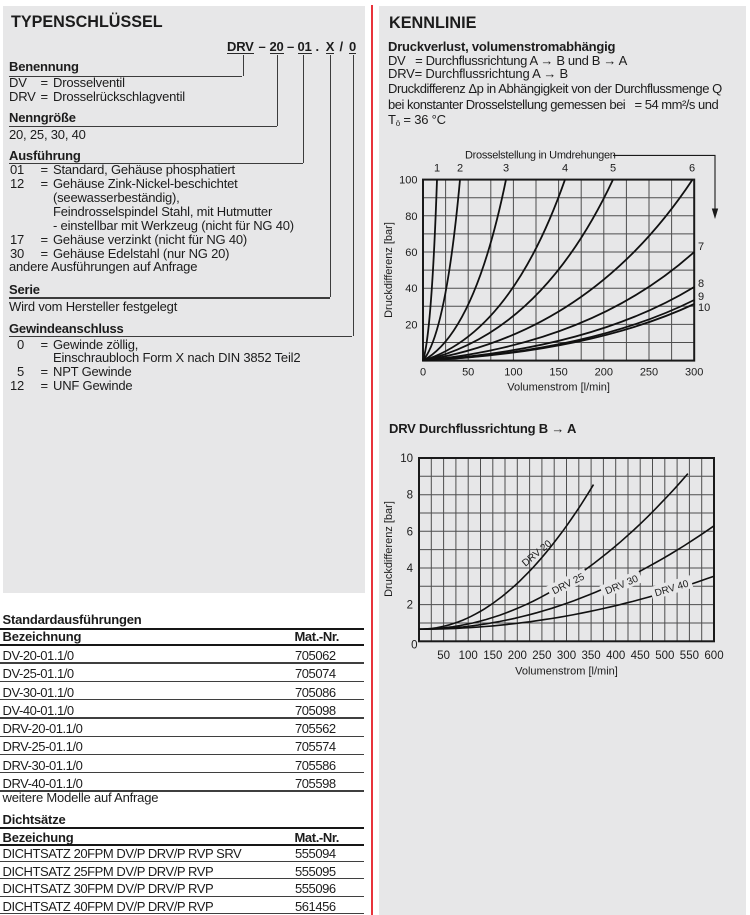  Describe the element at coordinates (591, 656) in the screenshot. I see `svg-text: 350` at that location.